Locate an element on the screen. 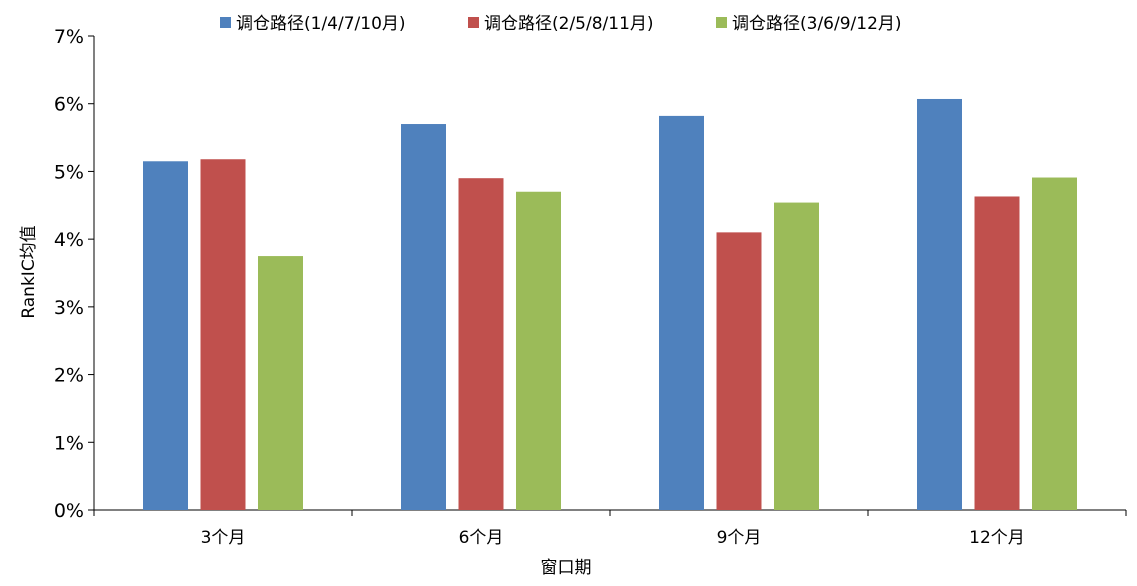 This screenshot has height=586, width=1137. y-tick-label: 0% is located at coordinates (69, 511).